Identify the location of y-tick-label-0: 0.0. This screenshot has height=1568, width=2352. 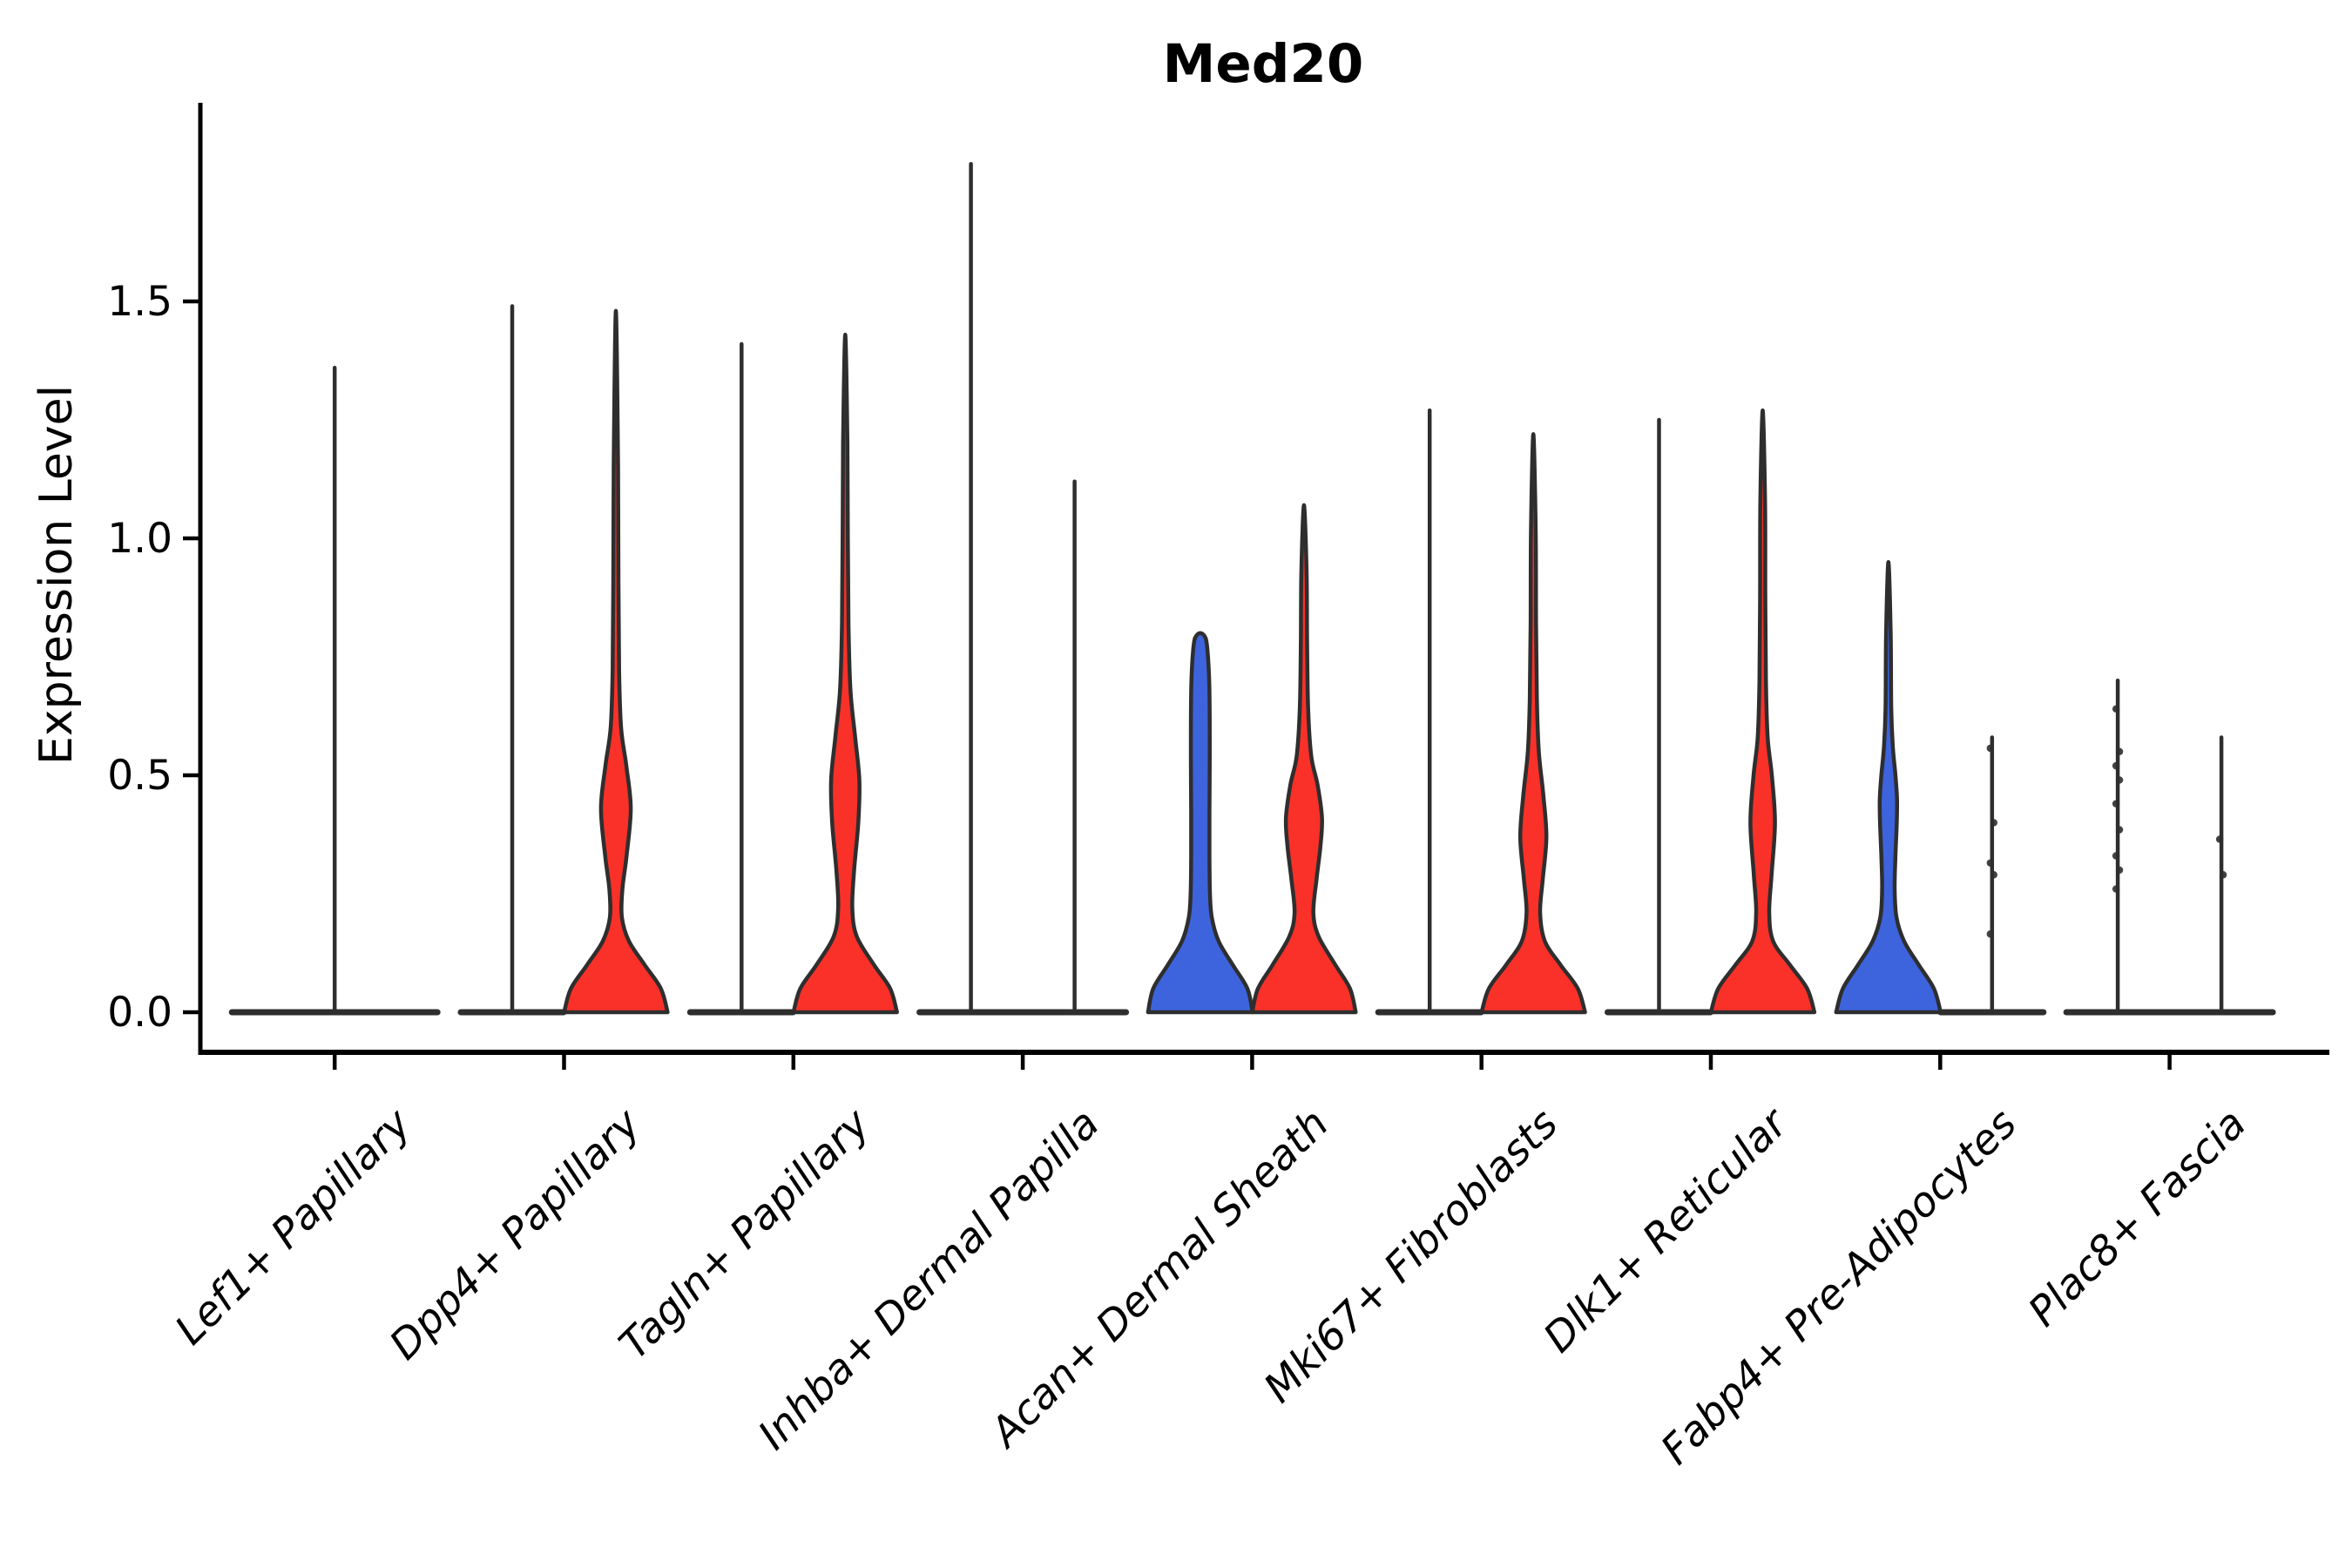
(139, 1013).